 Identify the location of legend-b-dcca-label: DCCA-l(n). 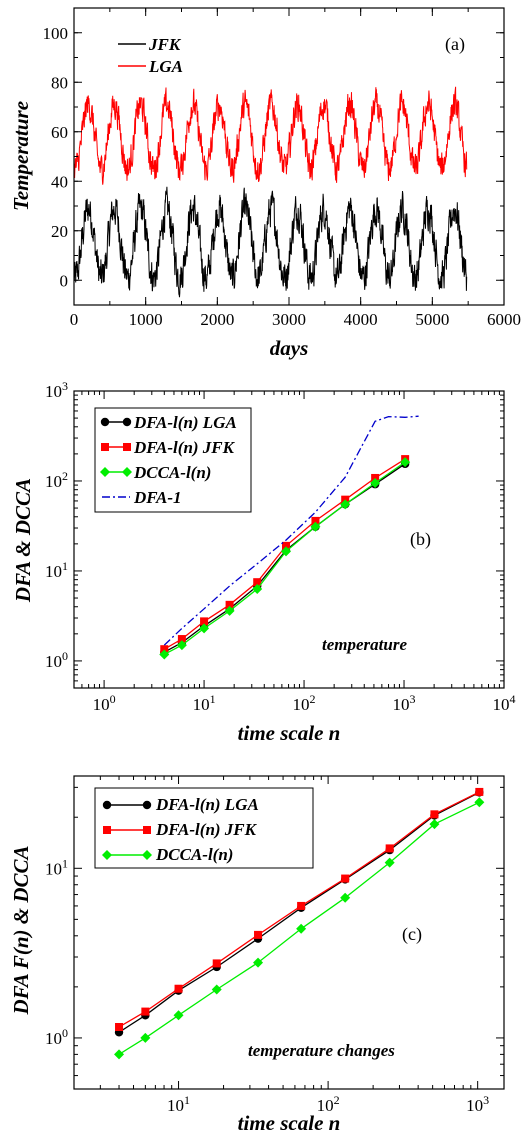
(172, 472).